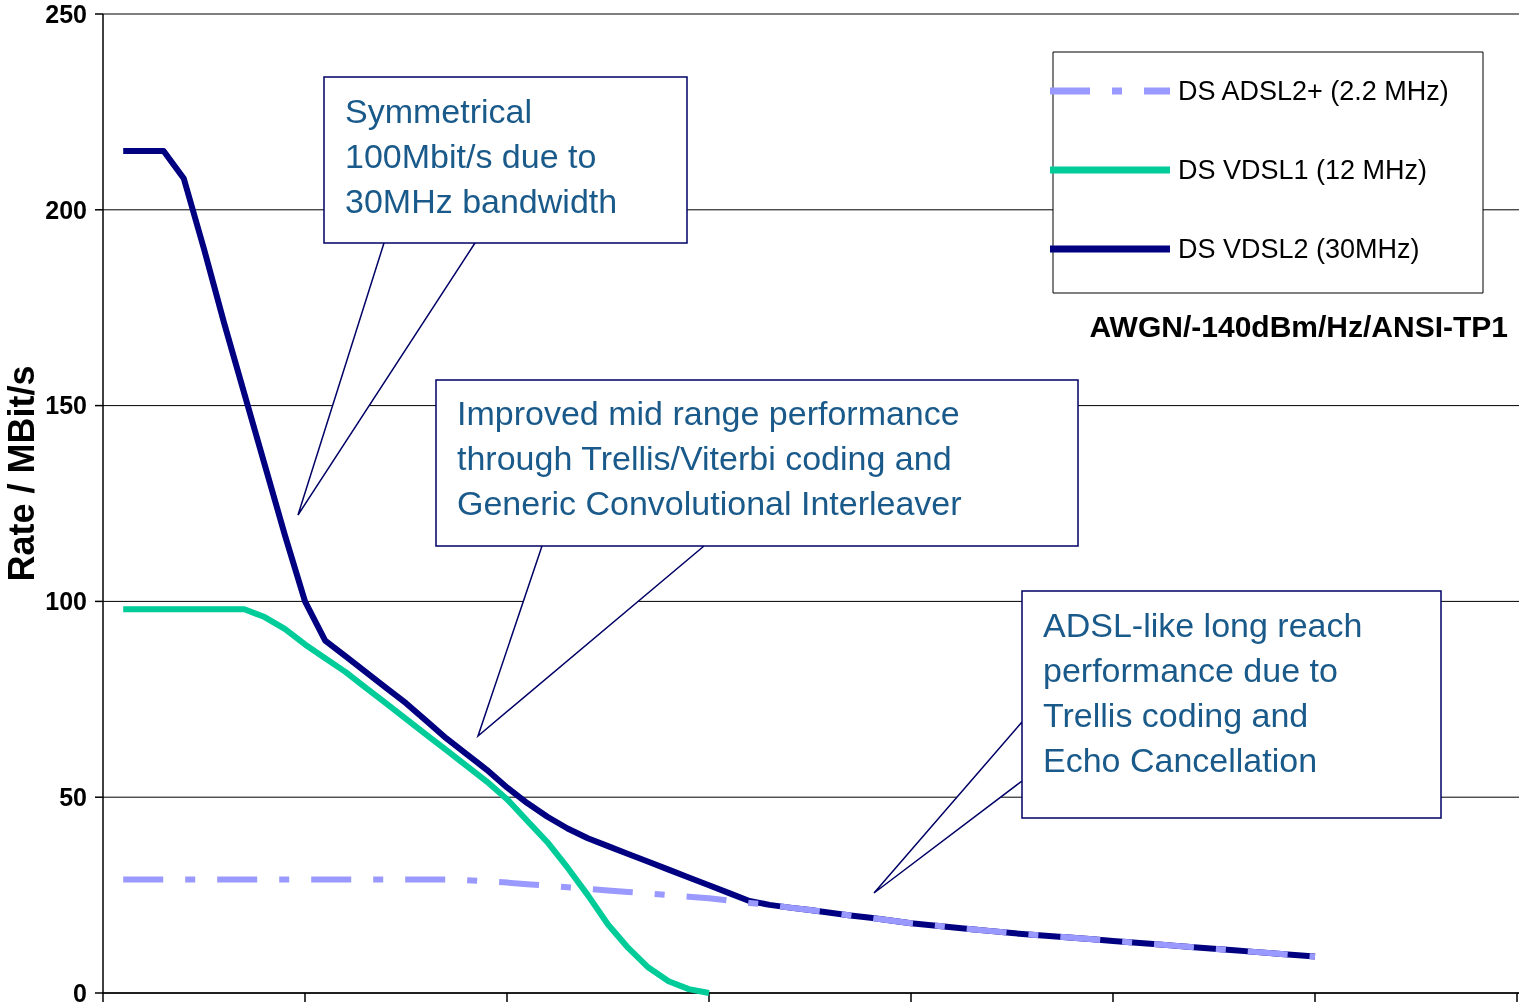 This screenshot has width=1519, height=1002. Describe the element at coordinates (1299, 249) in the screenshot. I see `legend-label: DS VDSL2 (30MHz)` at that location.